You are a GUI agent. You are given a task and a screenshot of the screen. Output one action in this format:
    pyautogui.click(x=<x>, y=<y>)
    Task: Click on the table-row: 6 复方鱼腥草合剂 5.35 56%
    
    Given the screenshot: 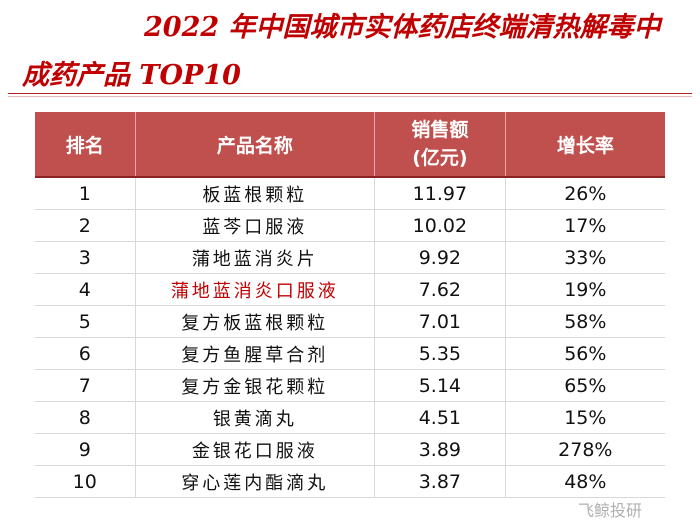 What is the action you would take?
    pyautogui.click(x=350, y=353)
    